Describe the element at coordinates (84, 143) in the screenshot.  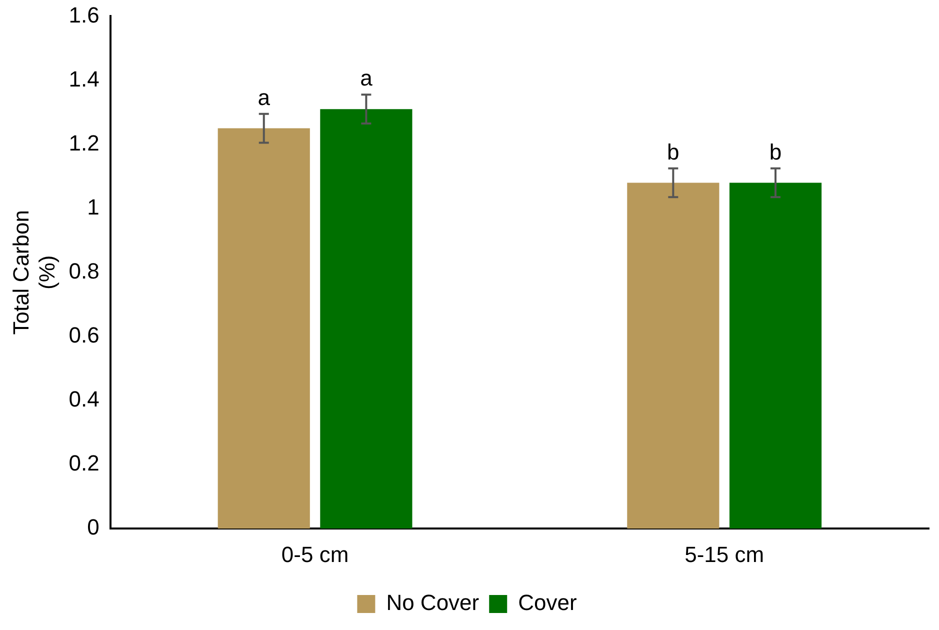
I see `y-tick-label: 1.2` at that location.